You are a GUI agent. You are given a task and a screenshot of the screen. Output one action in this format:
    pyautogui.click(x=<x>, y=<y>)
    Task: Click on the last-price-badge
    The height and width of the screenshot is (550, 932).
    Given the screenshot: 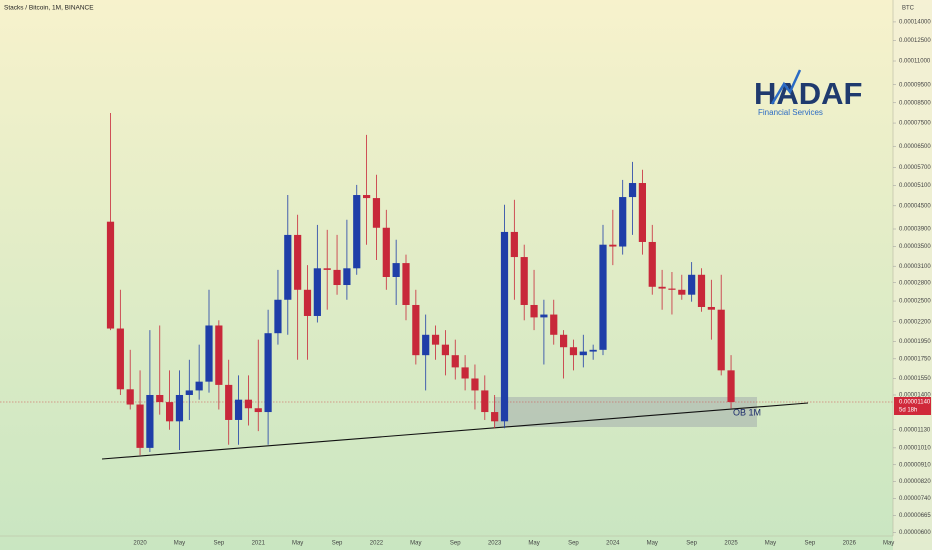 What is the action you would take?
    pyautogui.click(x=912, y=406)
    